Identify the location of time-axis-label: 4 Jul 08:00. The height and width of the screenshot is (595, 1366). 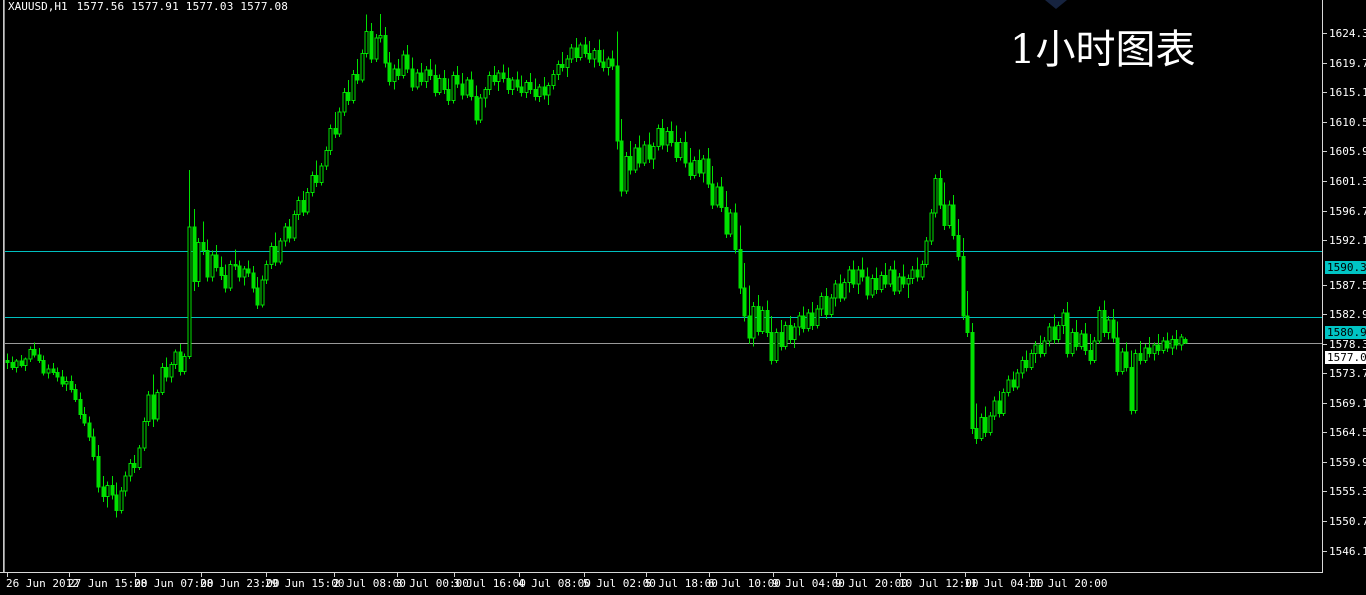
(554, 583).